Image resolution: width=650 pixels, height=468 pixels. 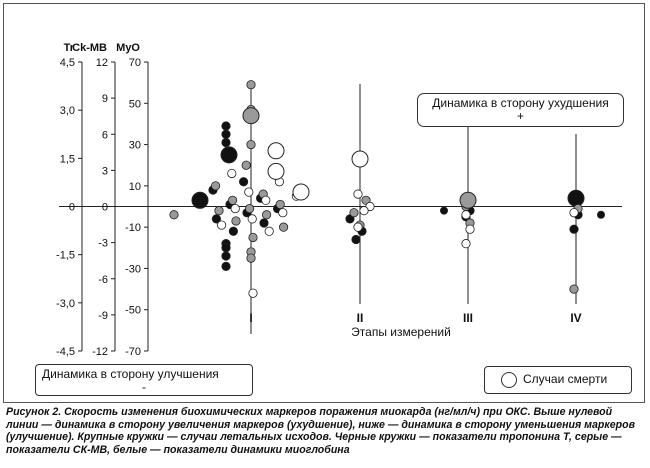 I want to click on tick-label: -30, so click(x=133, y=269).